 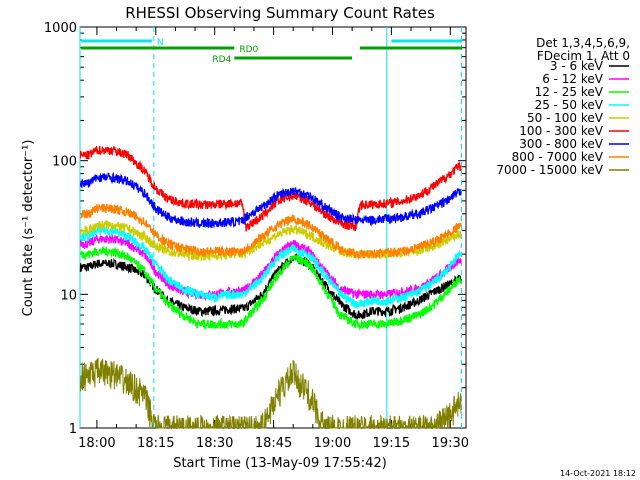 What do you see at coordinates (391, 443) in the screenshot?
I see `x-tick-label: 19:15` at bounding box center [391, 443].